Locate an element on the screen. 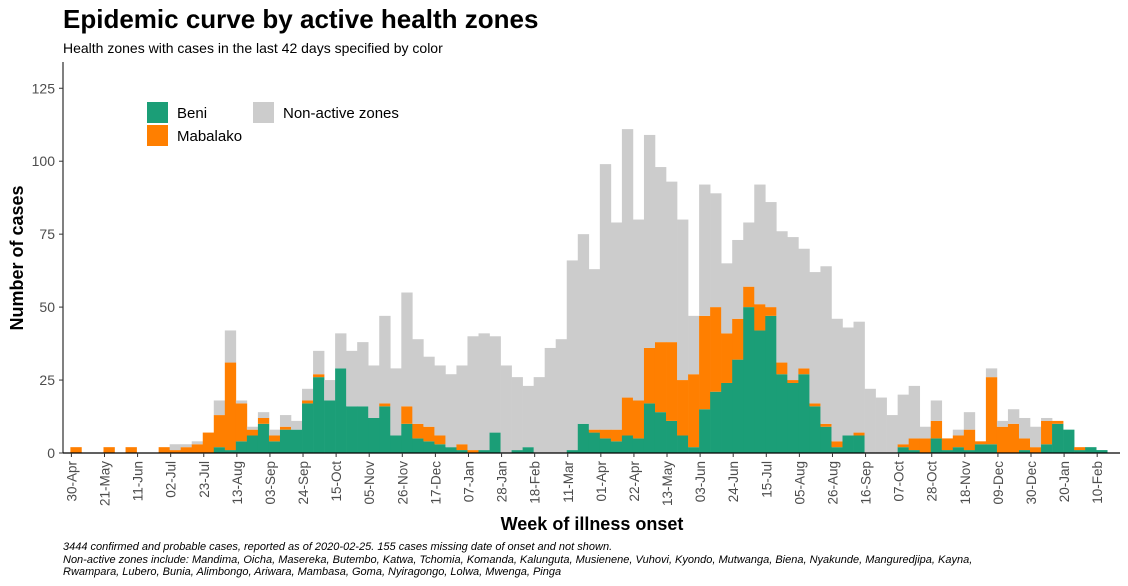  x-tick-label: 26-Aug is located at coordinates (832, 483).